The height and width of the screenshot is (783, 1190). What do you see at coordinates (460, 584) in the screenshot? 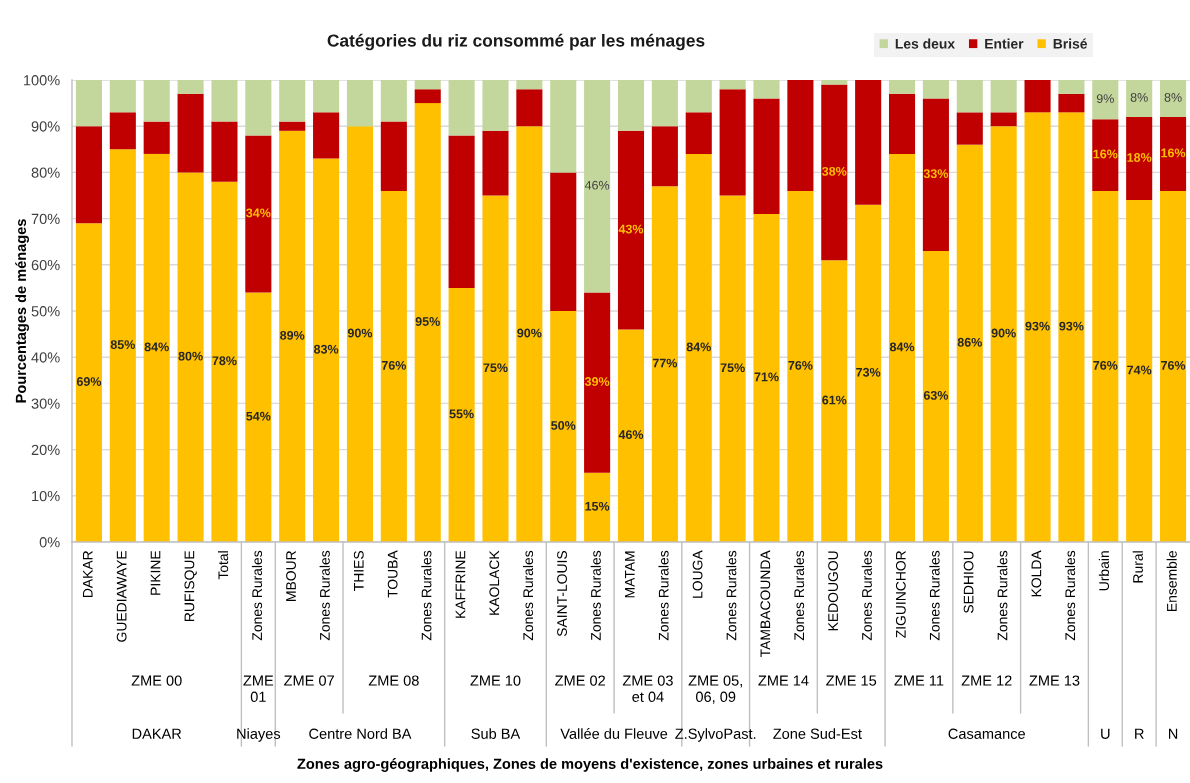
I see `x-tick-label: KAFFRINE` at bounding box center [460, 584].